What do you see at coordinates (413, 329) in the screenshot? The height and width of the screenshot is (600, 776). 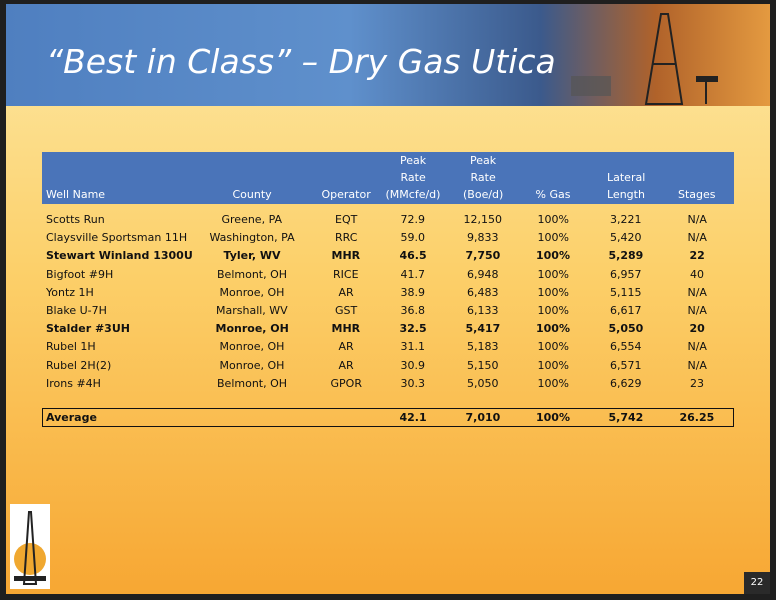 I see `table-cell: 32.5` at bounding box center [413, 329].